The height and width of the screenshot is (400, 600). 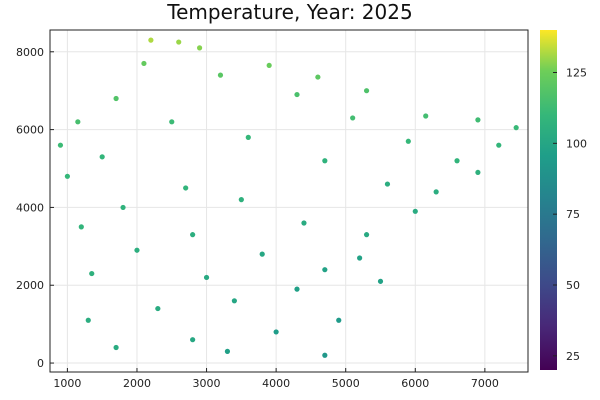 I want to click on x-tick-label: 2000, so click(x=137, y=383).